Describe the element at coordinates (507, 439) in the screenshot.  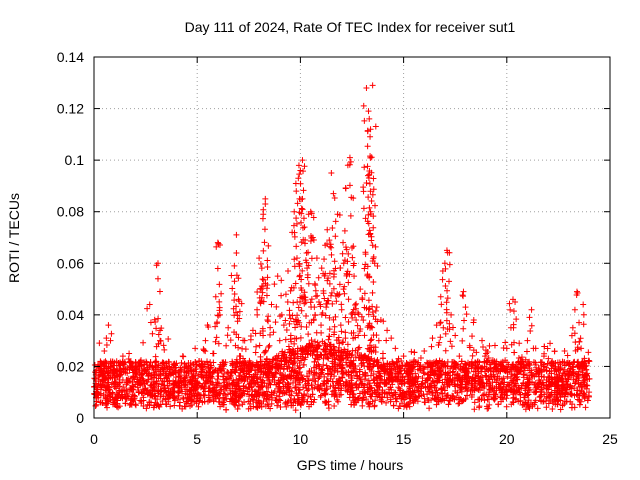
I see `x-tick-label: 20` at that location.